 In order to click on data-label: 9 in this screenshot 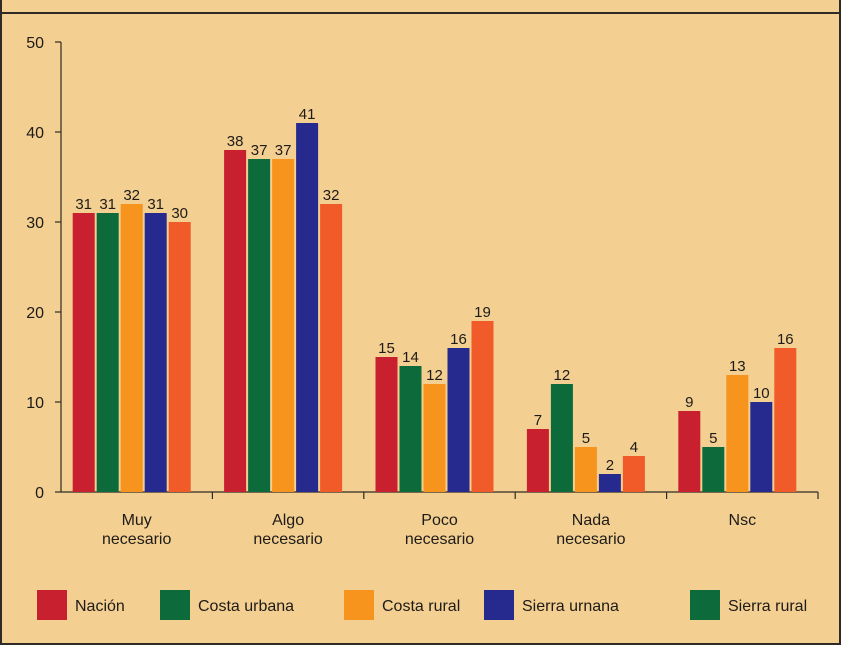, I will do `click(689, 402)`.